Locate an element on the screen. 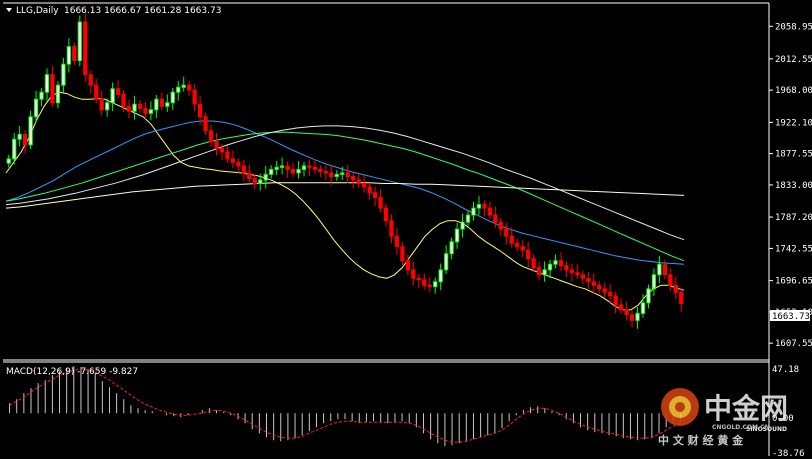 This screenshot has width=812, height=459. macd-histogram is located at coordinates (345, 406).